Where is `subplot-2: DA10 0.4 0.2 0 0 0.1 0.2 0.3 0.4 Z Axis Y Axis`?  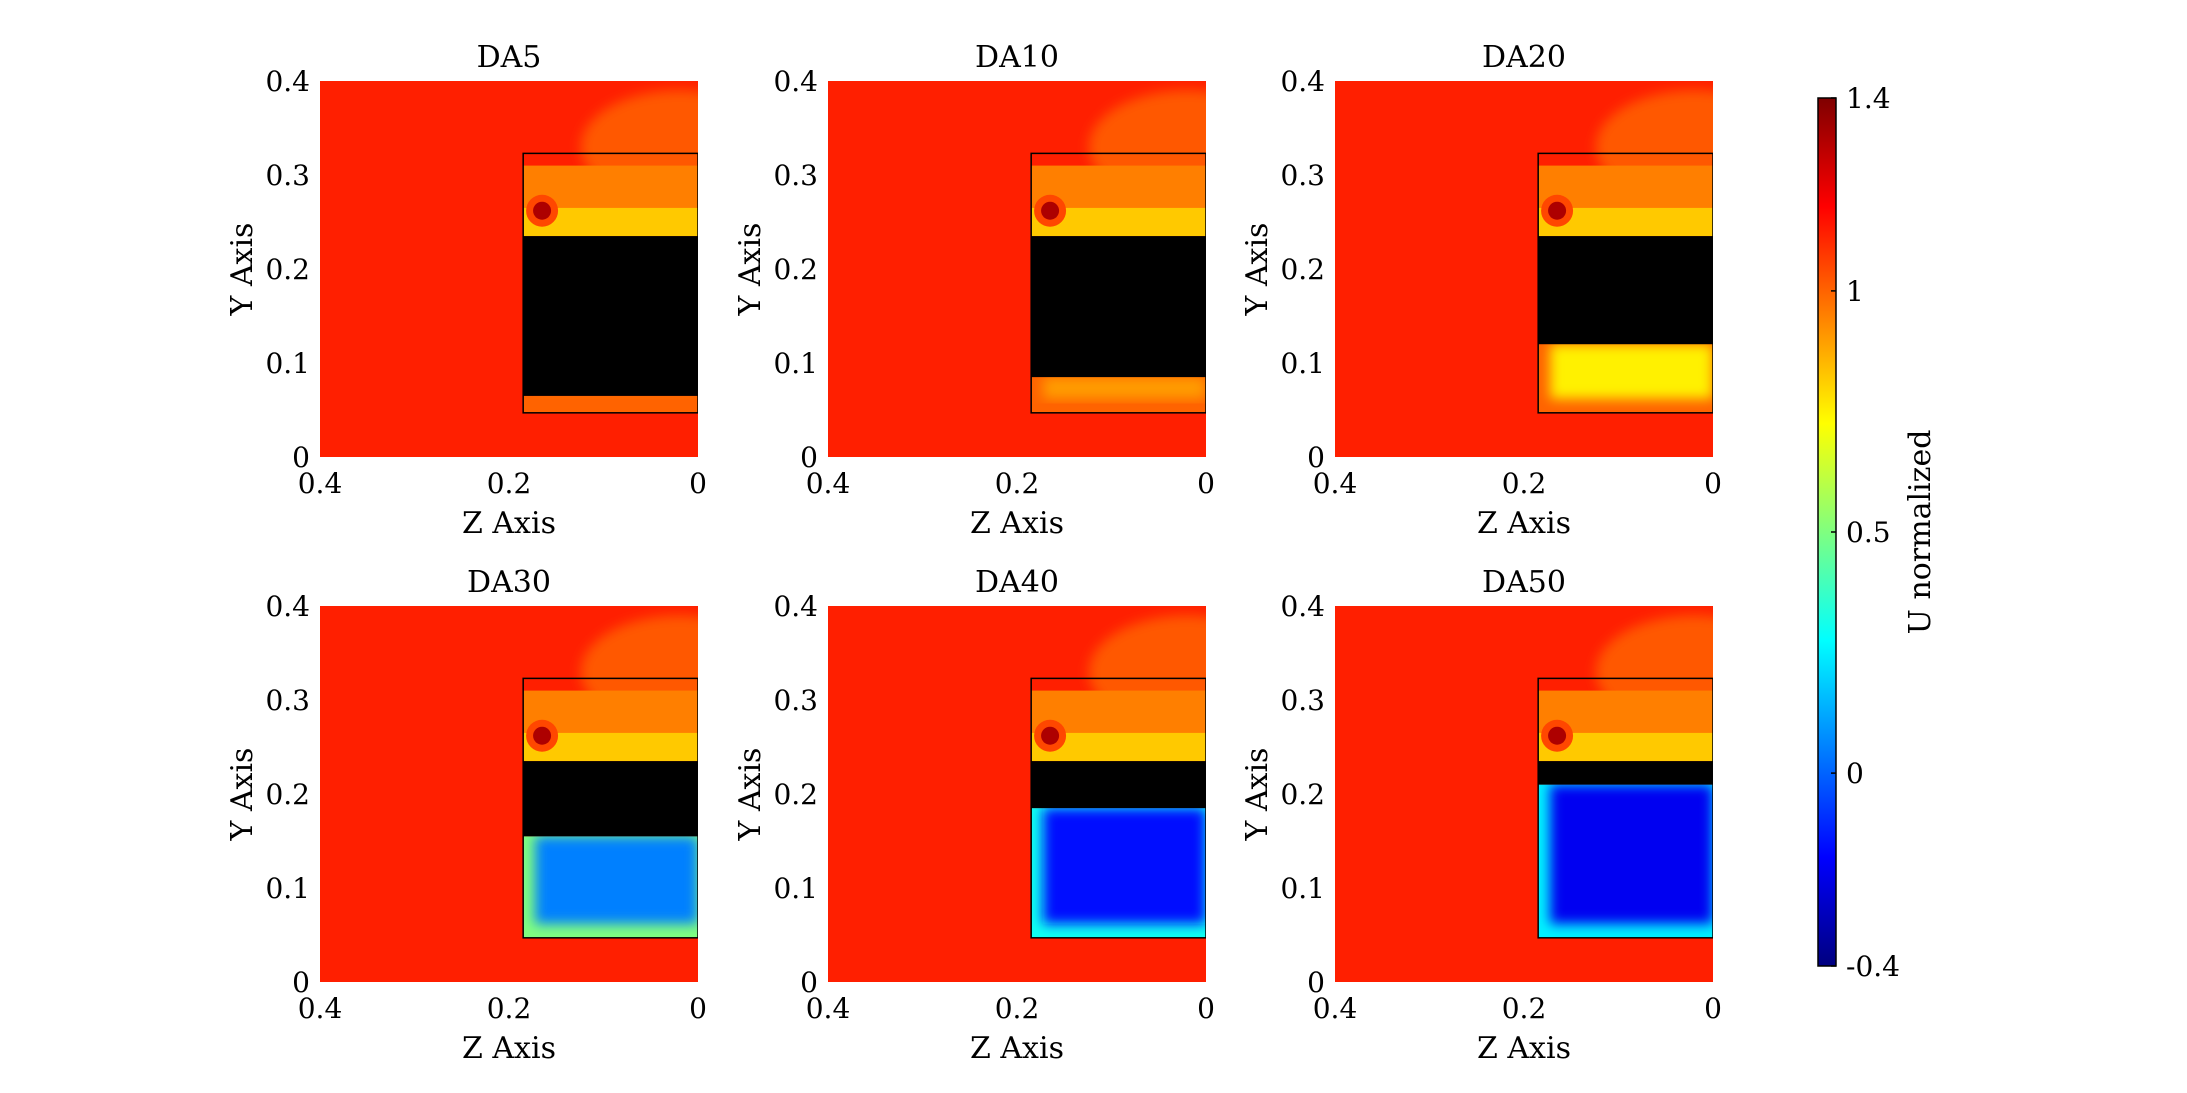 subplot-2: DA10 0.4 0.2 0 0 0.1 0.2 0.3 0.4 Z Axis Y Axis is located at coordinates (974, 290).